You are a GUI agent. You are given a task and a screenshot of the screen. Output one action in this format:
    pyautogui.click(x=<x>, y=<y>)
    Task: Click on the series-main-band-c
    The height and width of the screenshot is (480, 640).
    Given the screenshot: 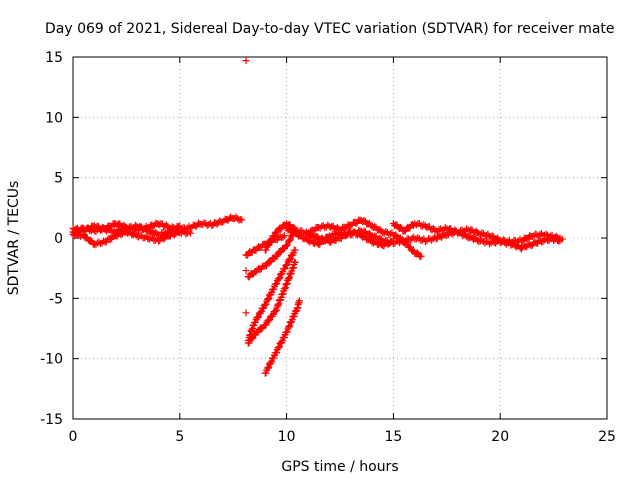 What is the action you would take?
    pyautogui.click(x=126, y=230)
    